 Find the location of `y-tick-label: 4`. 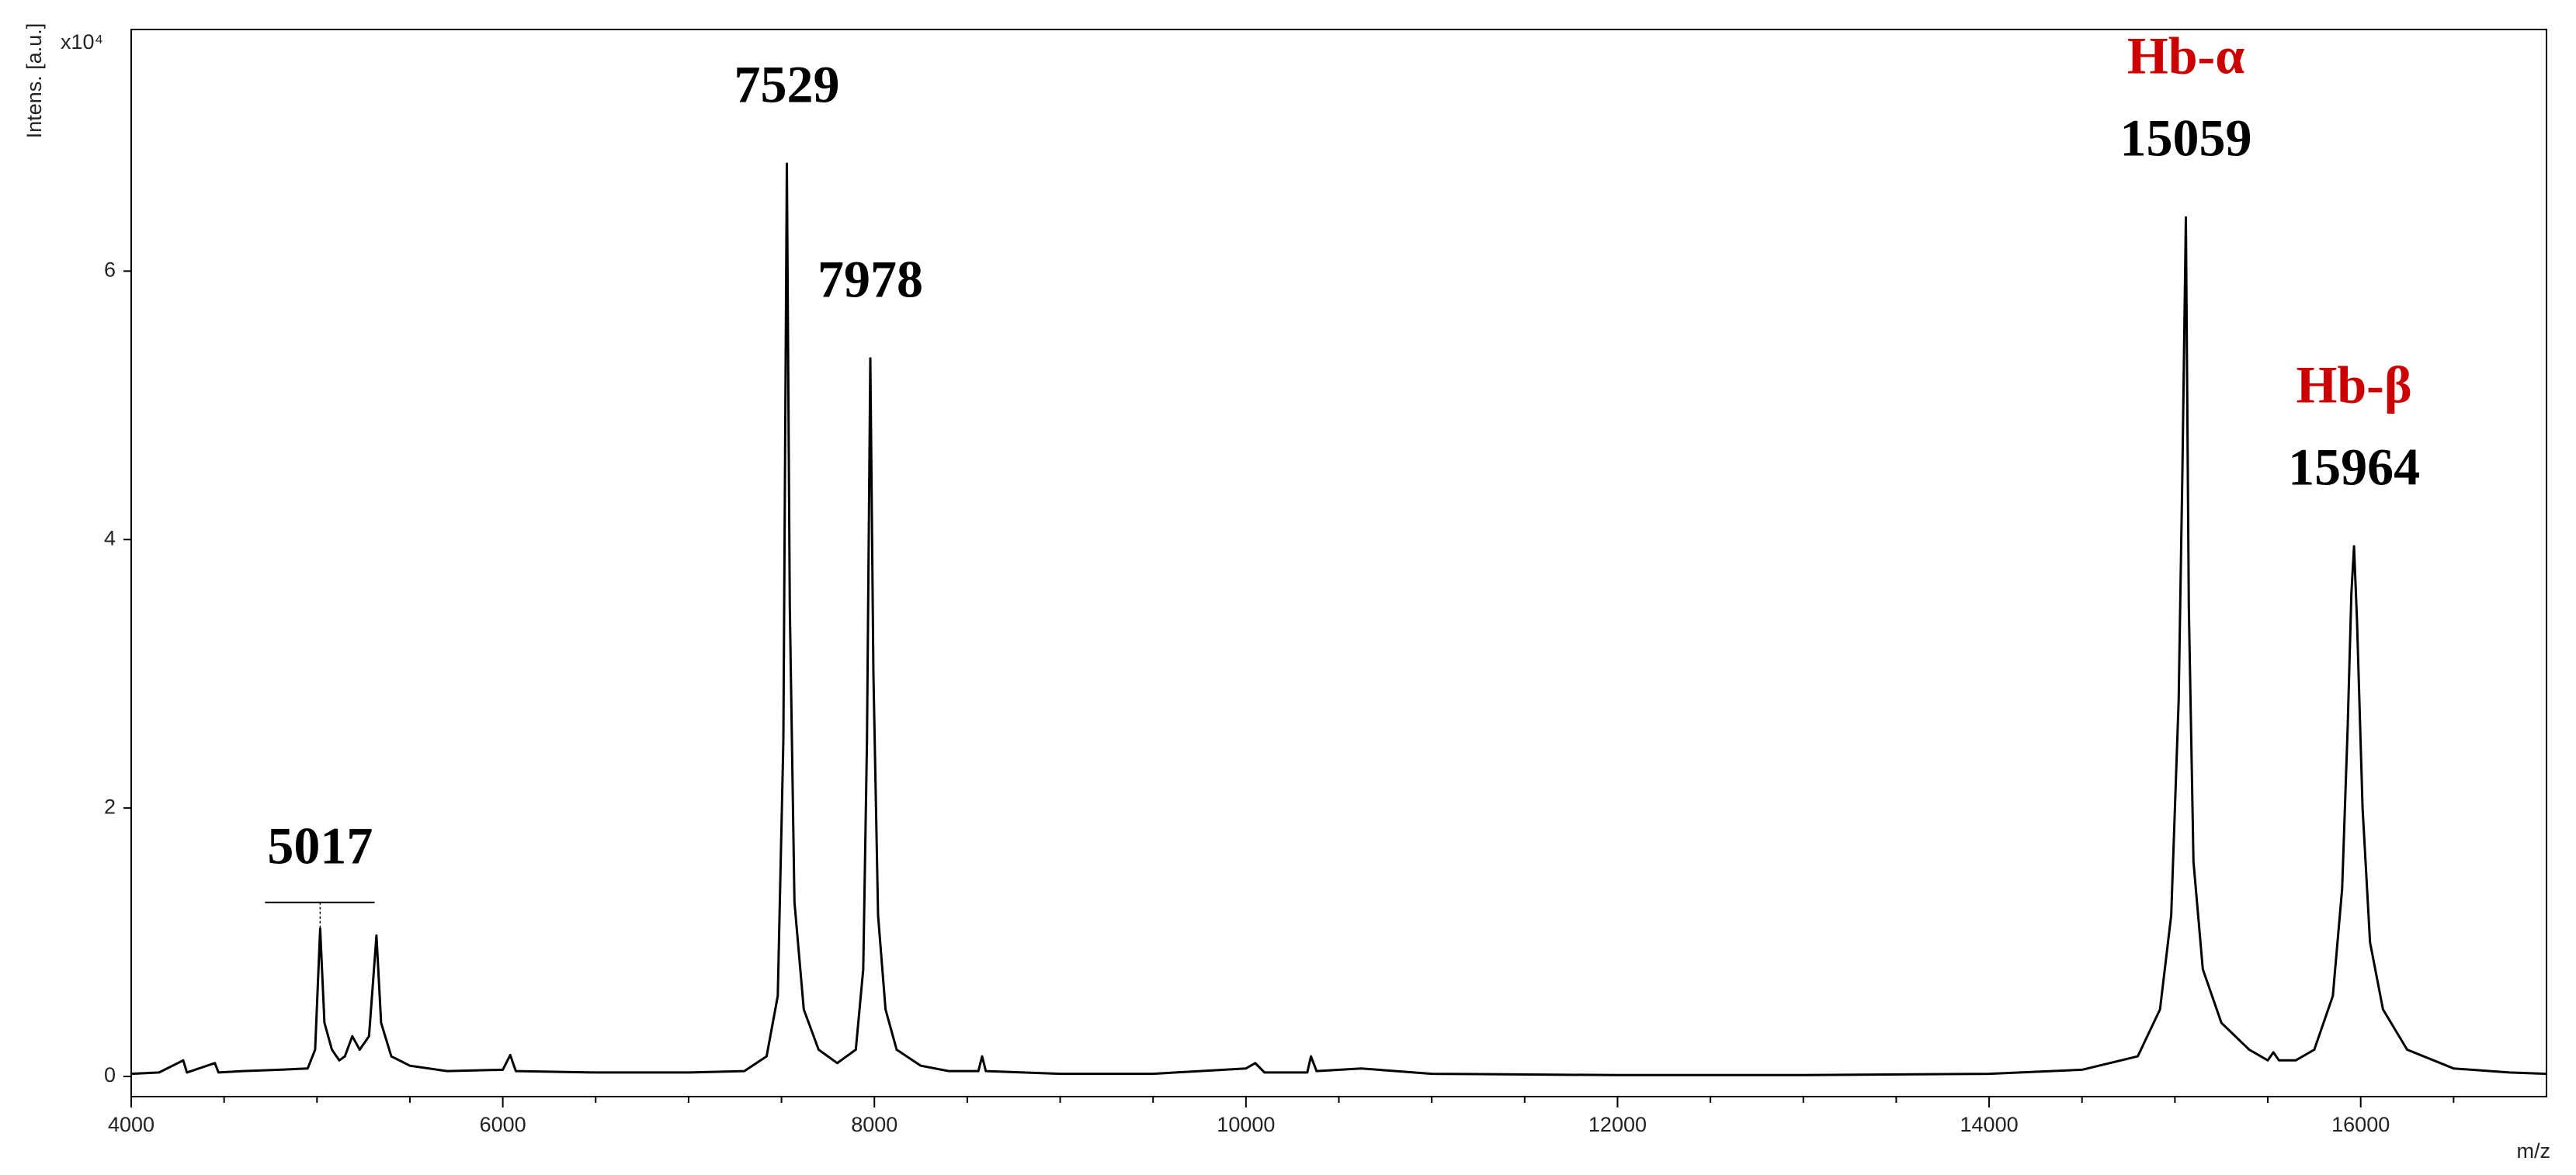

y-tick-label: 4 is located at coordinates (110, 537).